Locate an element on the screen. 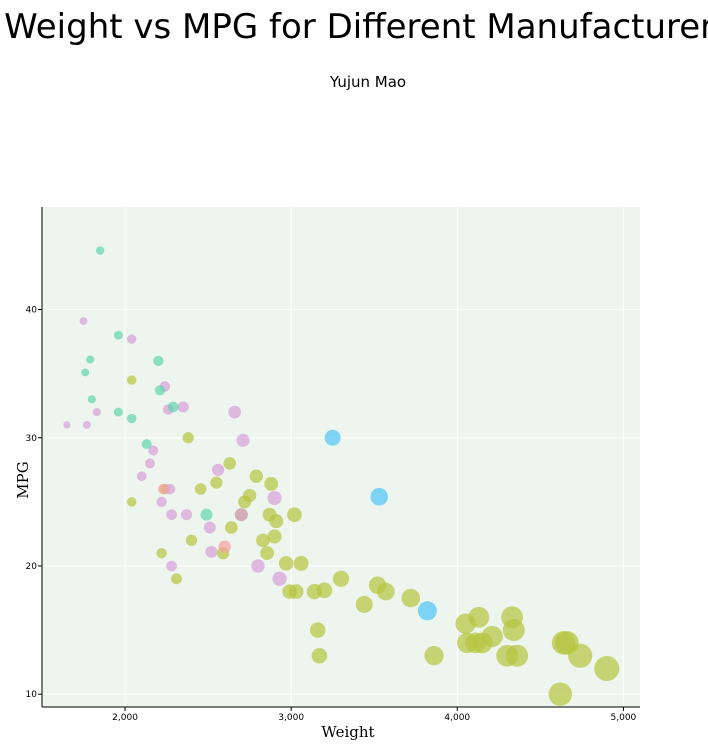  x-tick-label: 2,000 is located at coordinates (125, 718).